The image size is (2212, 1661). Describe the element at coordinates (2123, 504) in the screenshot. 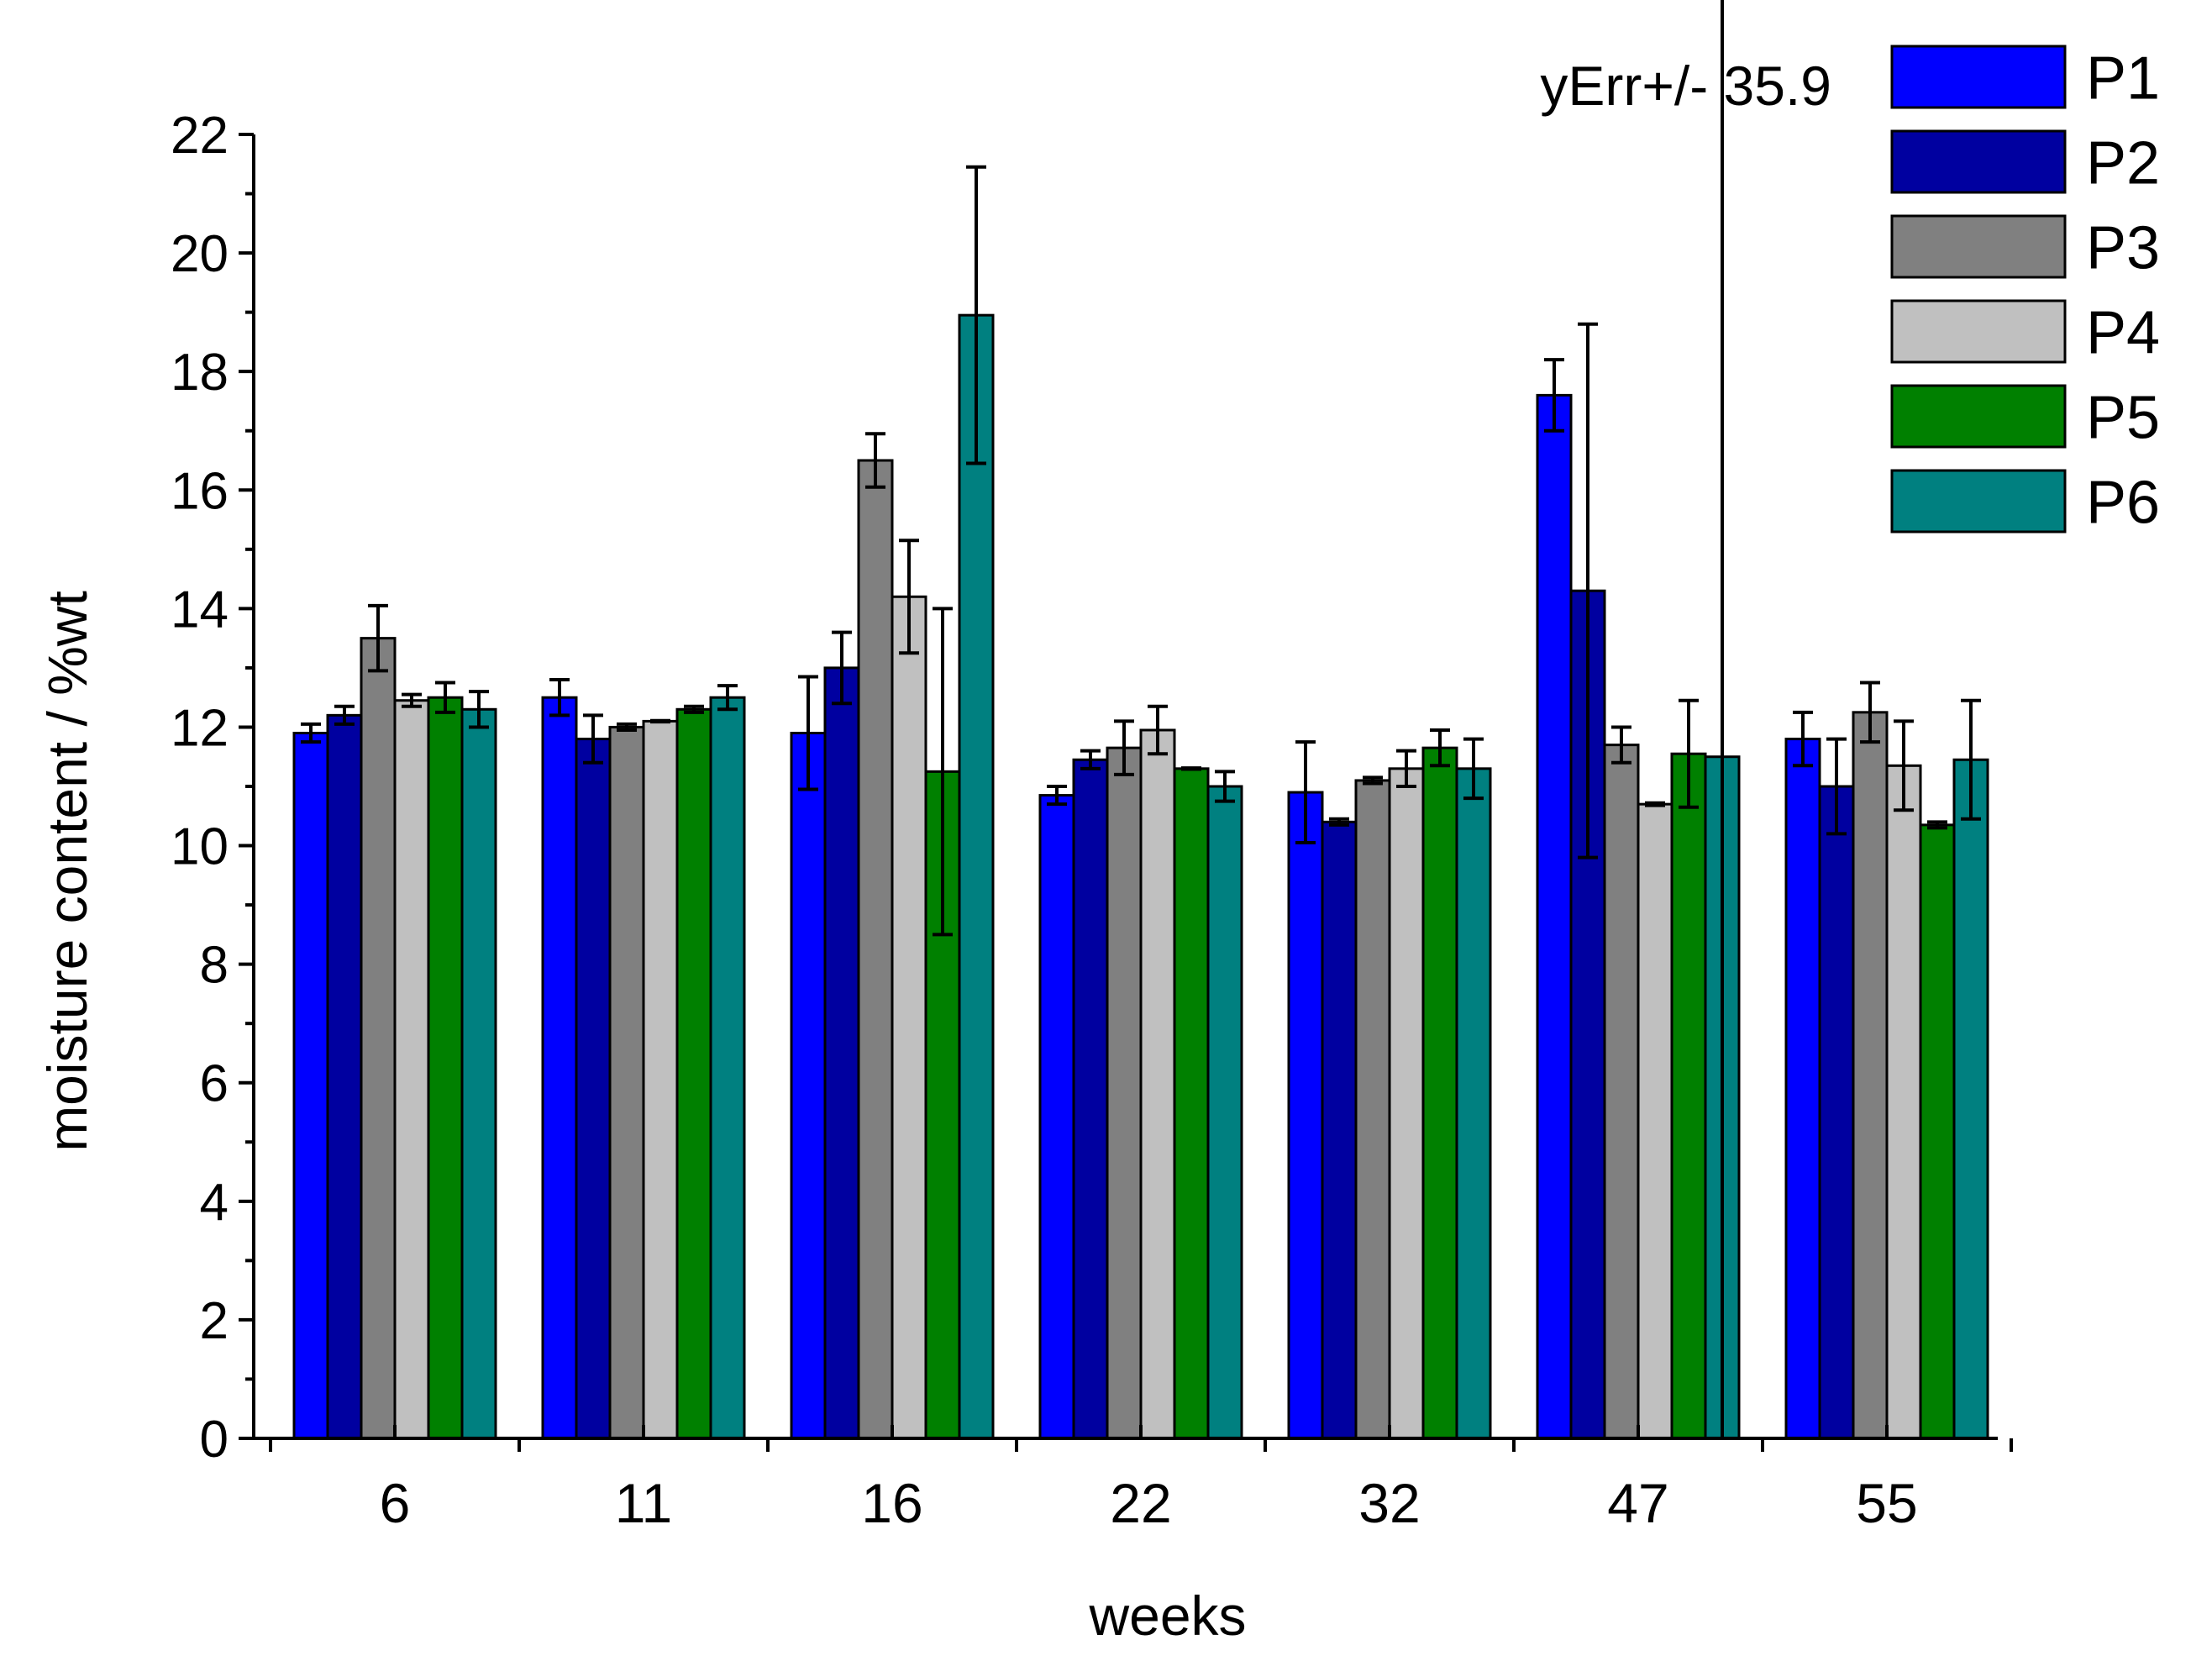

I see `legend-label-p6: P6` at that location.